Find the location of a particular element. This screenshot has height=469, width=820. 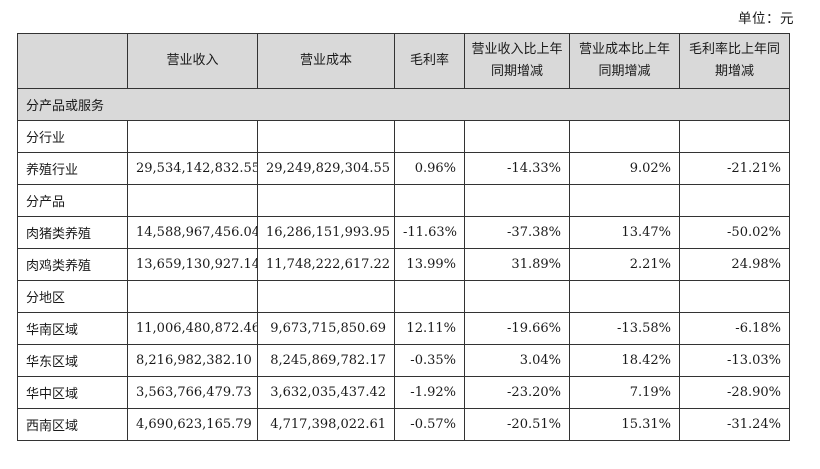

margin-change-cell: -21.21% is located at coordinates (734, 168).